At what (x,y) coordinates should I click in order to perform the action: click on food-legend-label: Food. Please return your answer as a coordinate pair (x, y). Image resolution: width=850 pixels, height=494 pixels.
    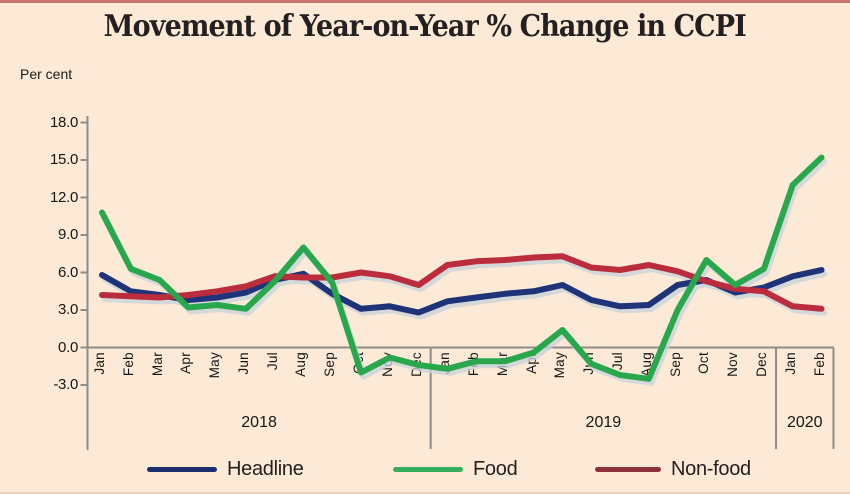
    Looking at the image, I should click on (495, 468).